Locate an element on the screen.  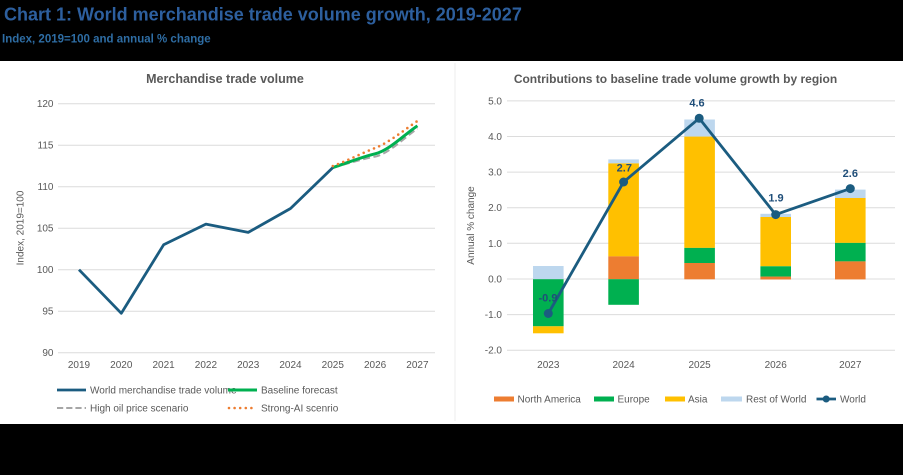
svg-text: -2.0 is located at coordinates (494, 351).